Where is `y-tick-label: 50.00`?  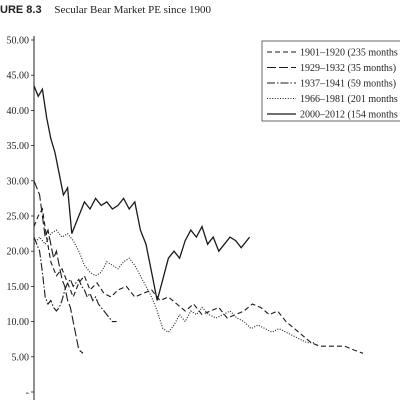 y-tick-label: 50.00 is located at coordinates (18, 41).